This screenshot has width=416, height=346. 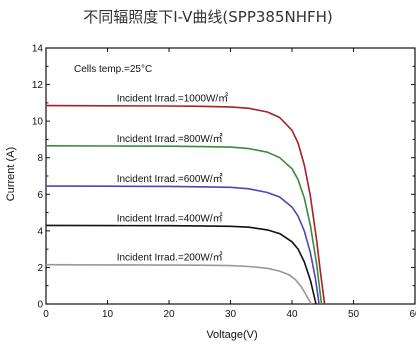 I want to click on x-tick-label: 60, so click(x=412, y=314).